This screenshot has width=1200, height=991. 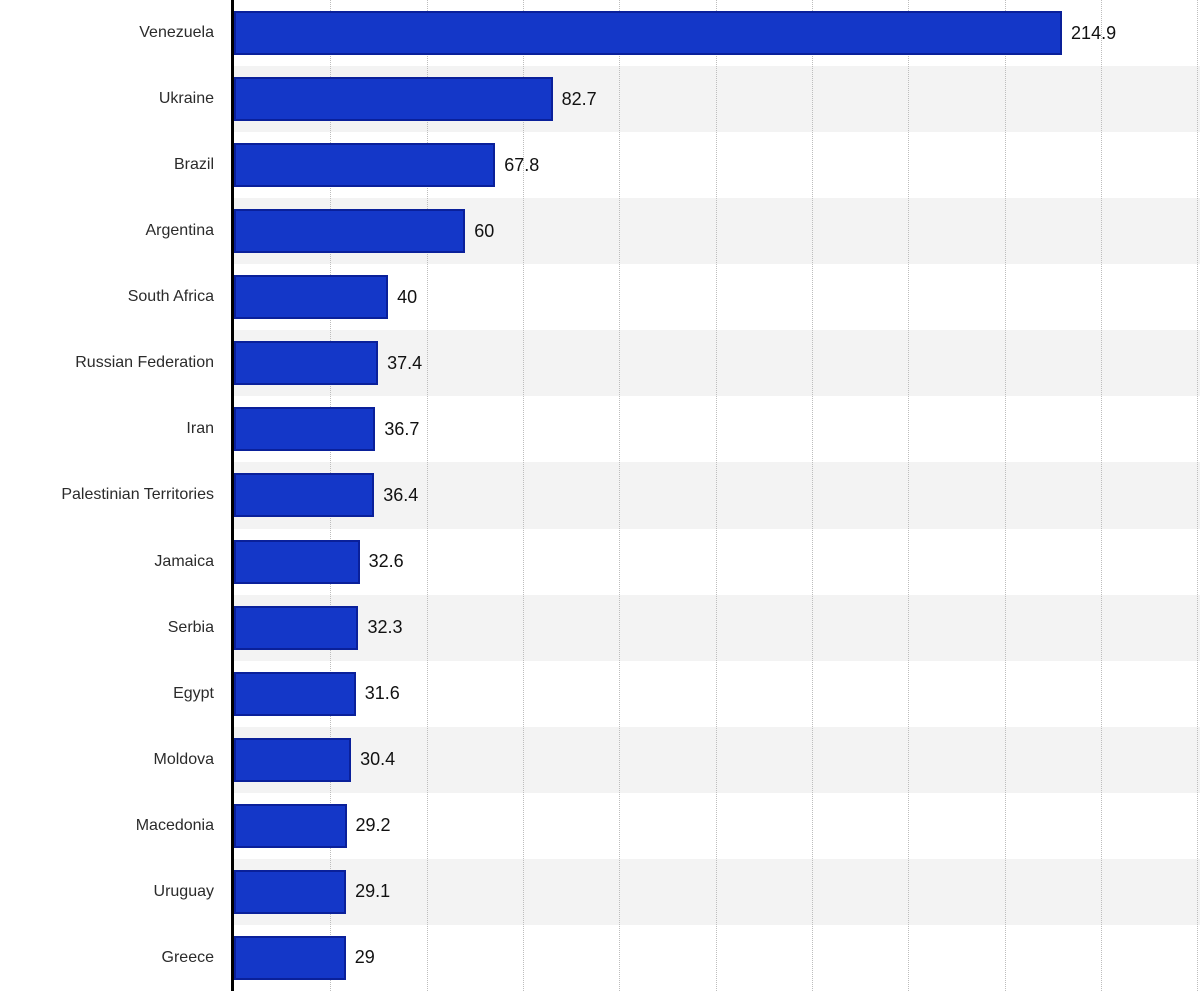 I want to click on chart-row: Venezuela 214.9, so click(x=600, y=33).